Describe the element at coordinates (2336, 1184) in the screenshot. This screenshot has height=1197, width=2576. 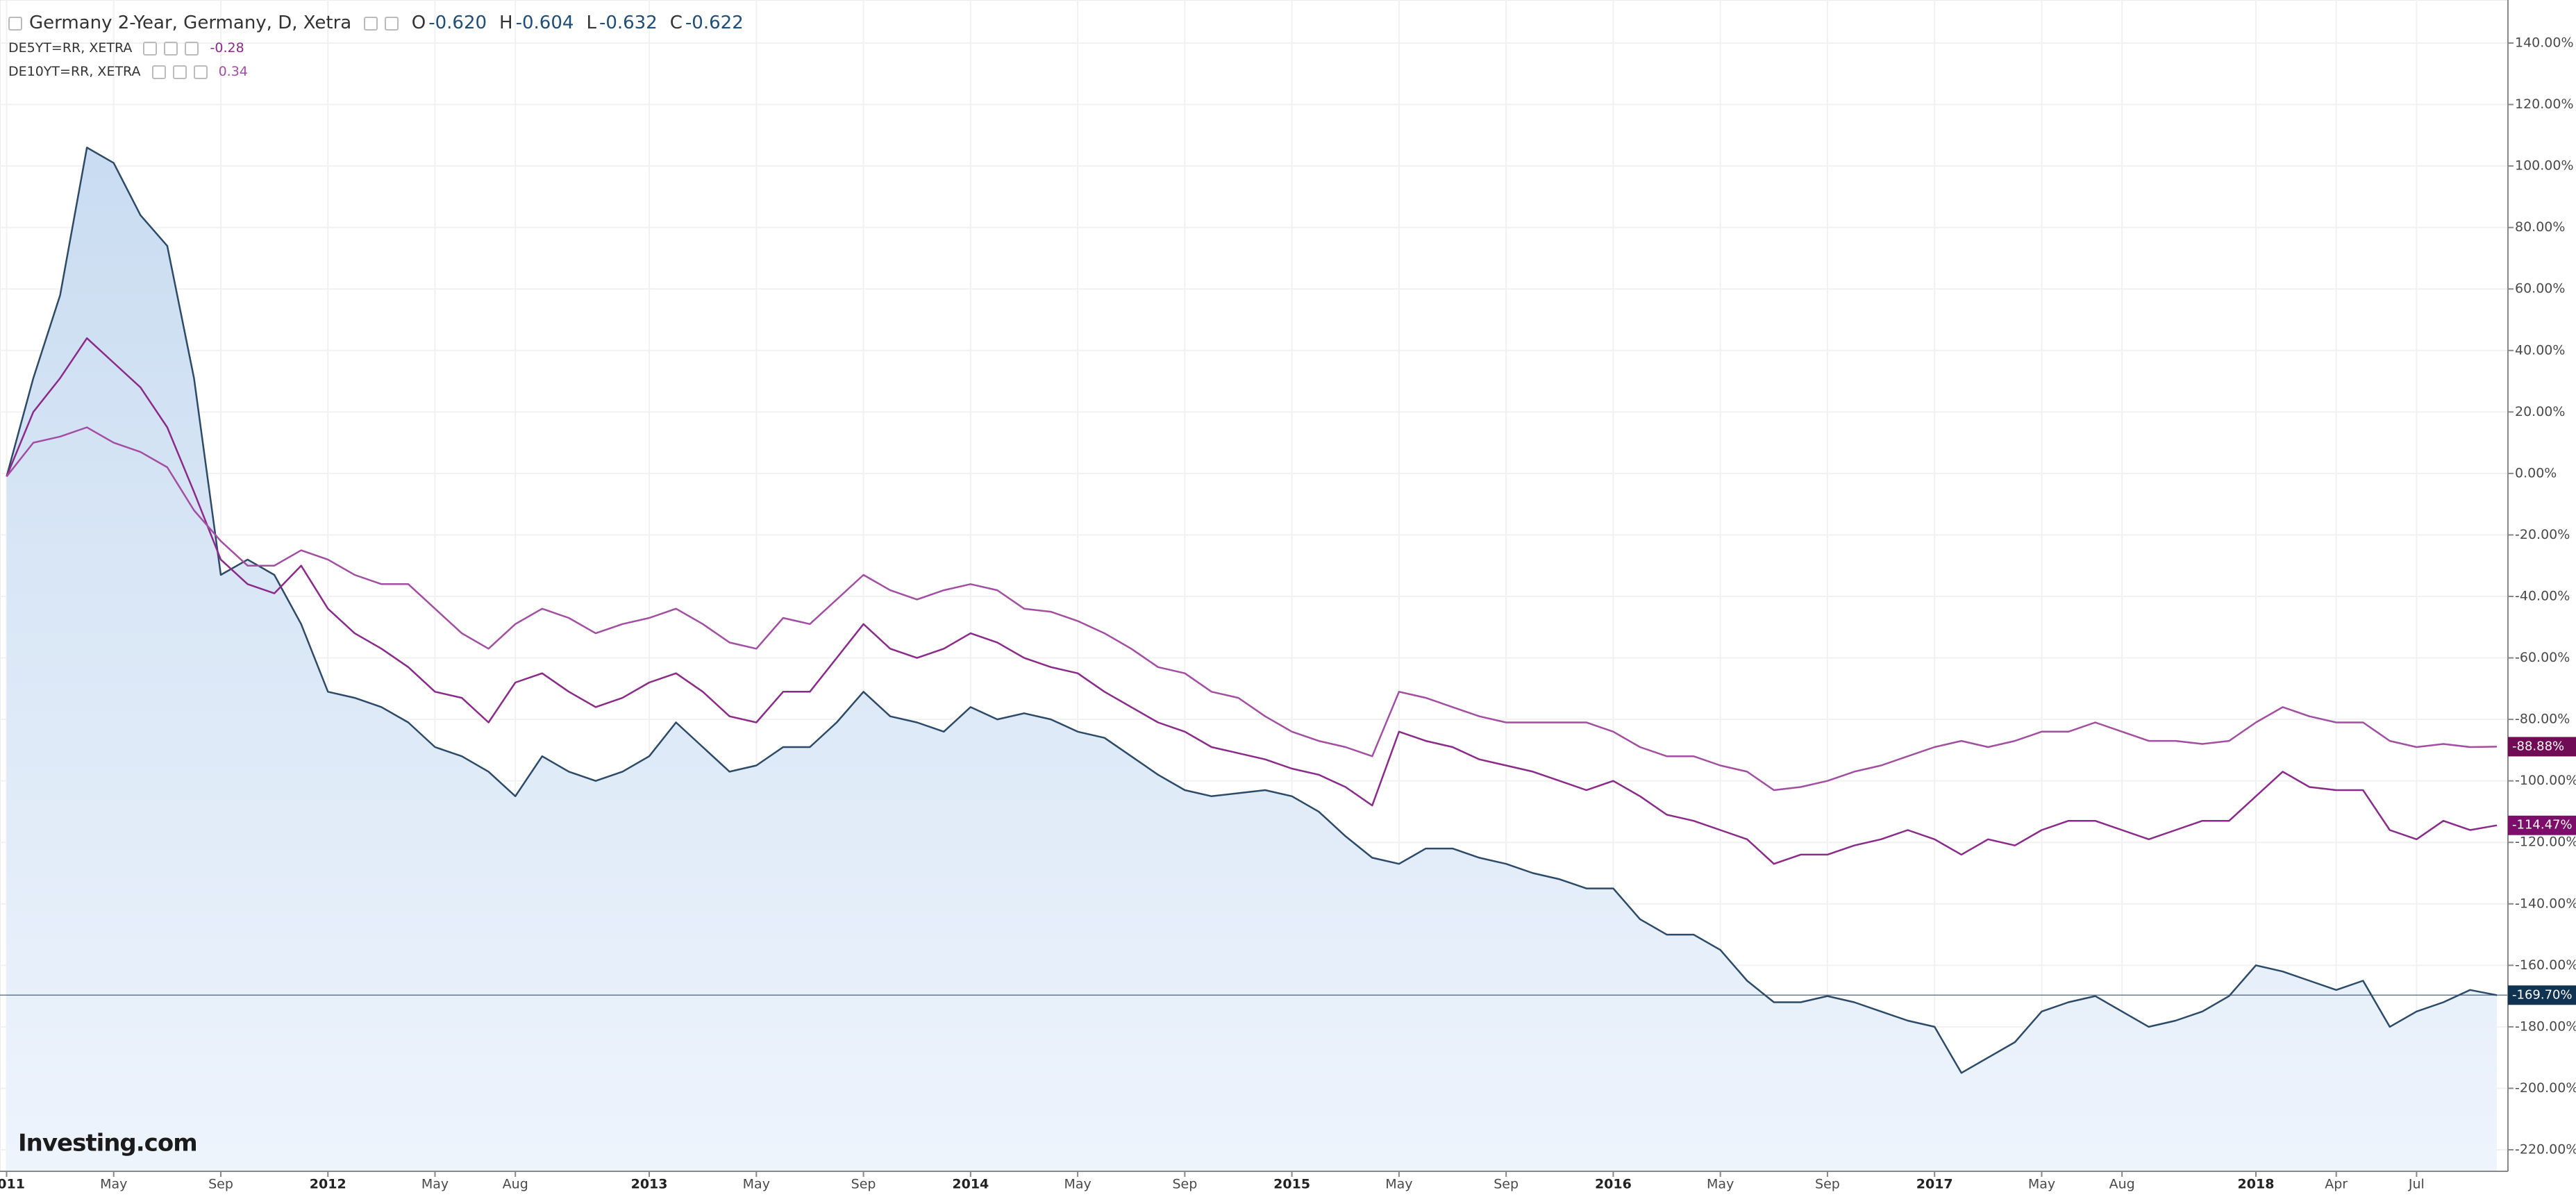
I see `x-tick-label: Apr` at that location.